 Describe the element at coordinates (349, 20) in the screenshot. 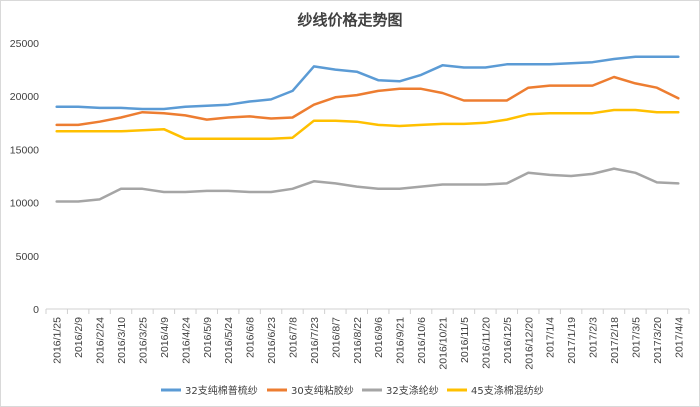

I see `chart-title: 纱线价格走势图` at that location.